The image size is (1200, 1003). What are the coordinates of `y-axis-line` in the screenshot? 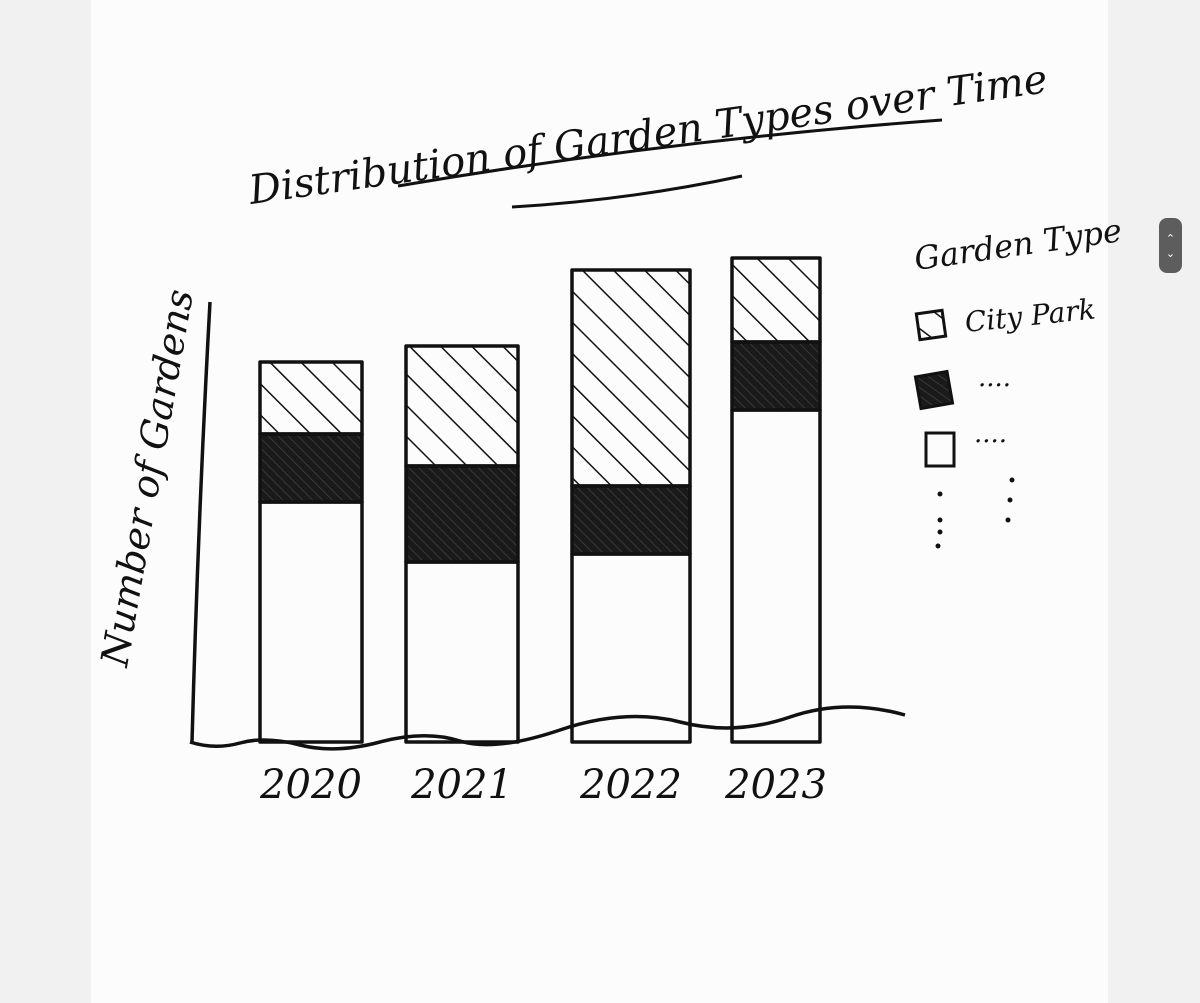 It's located at (201, 522).